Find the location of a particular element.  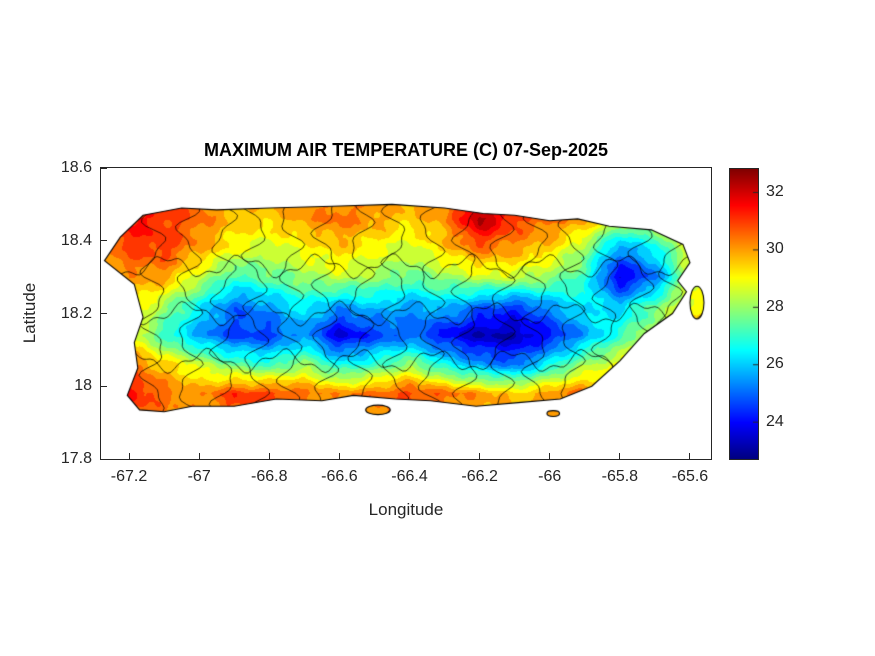

colorbar-tick-label: 28 is located at coordinates (775, 306).